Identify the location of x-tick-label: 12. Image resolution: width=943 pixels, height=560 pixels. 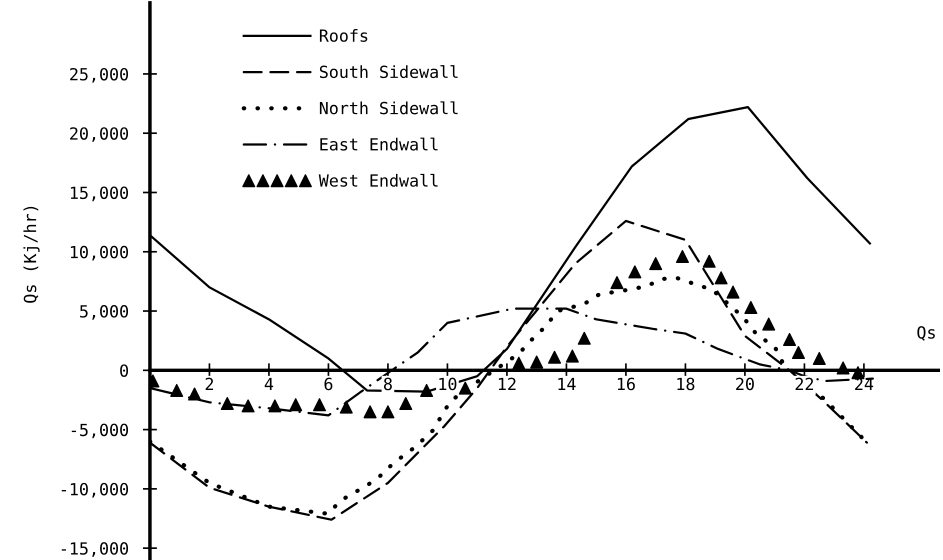
(507, 384).